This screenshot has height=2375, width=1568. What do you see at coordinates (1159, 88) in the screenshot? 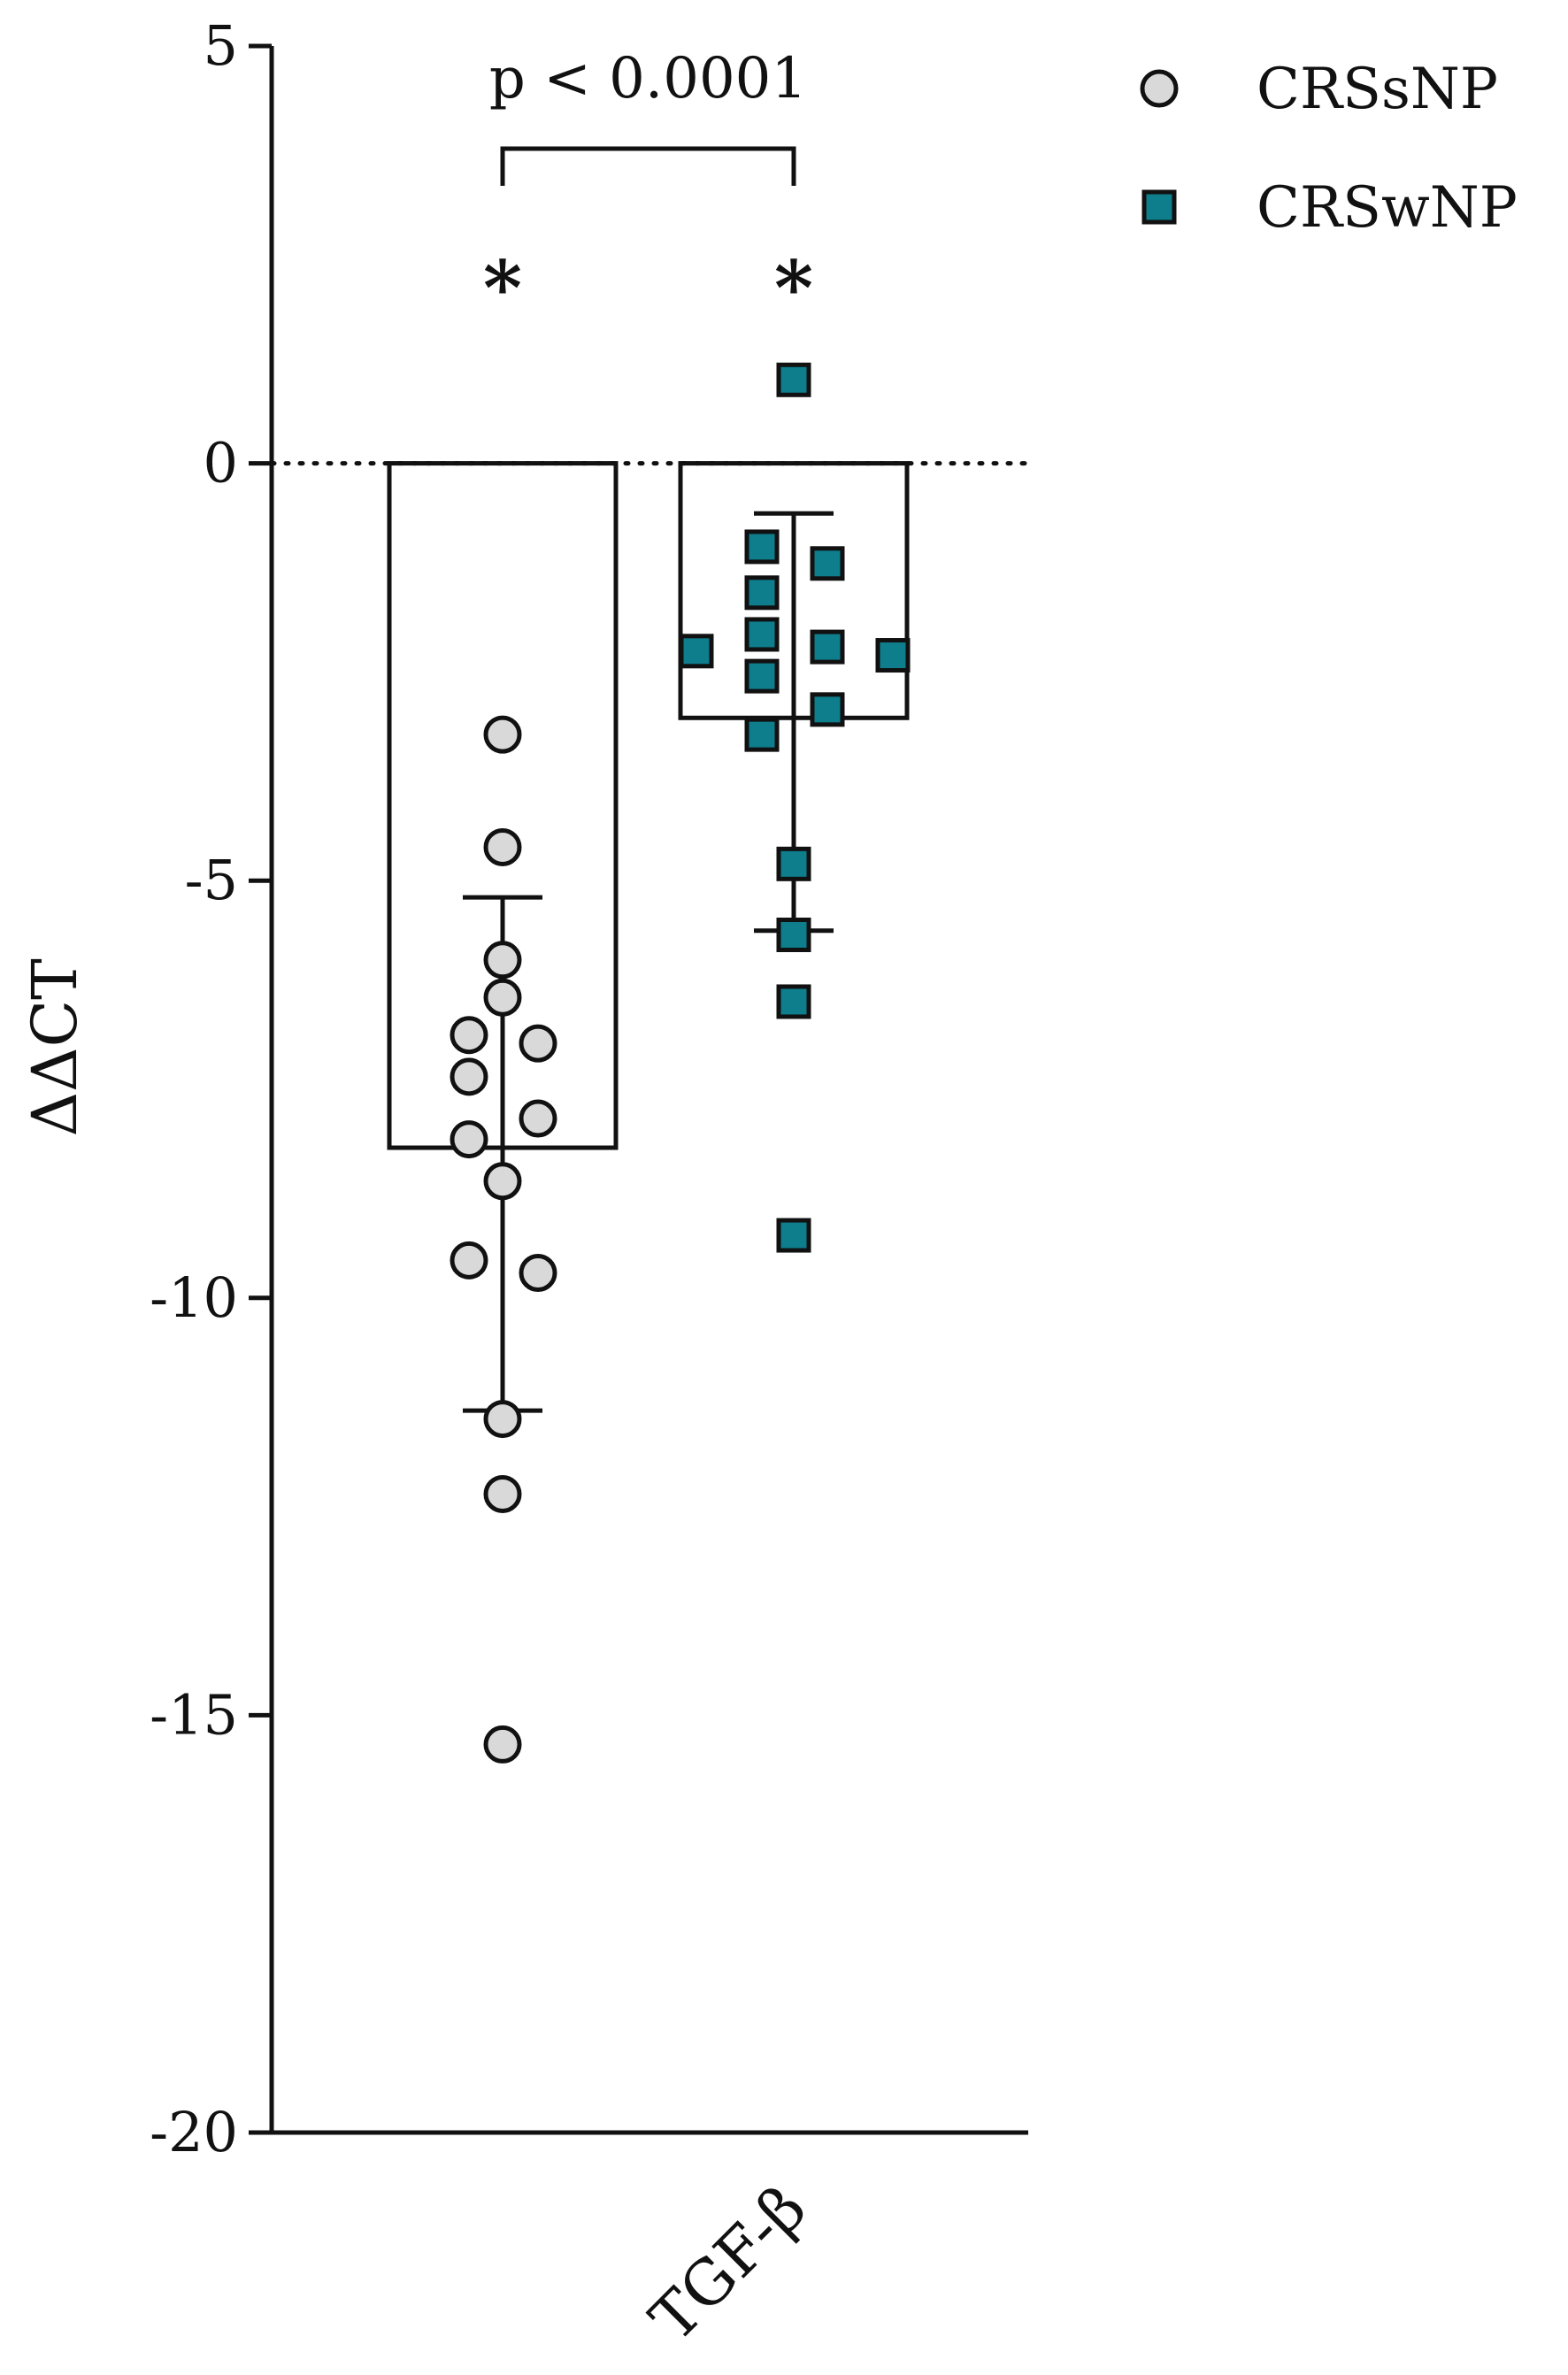
I see `legend-marker-crssnp` at bounding box center [1159, 88].